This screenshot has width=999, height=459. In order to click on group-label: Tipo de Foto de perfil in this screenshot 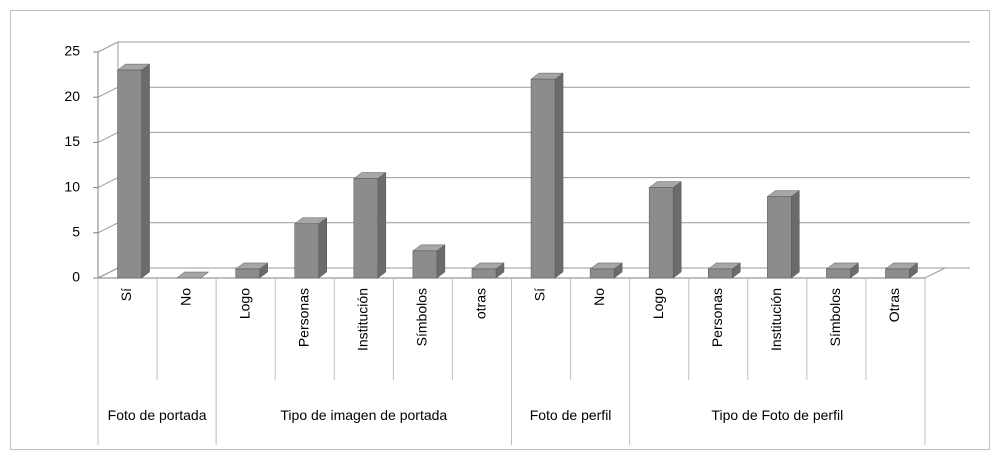, I will do `click(777, 414)`.